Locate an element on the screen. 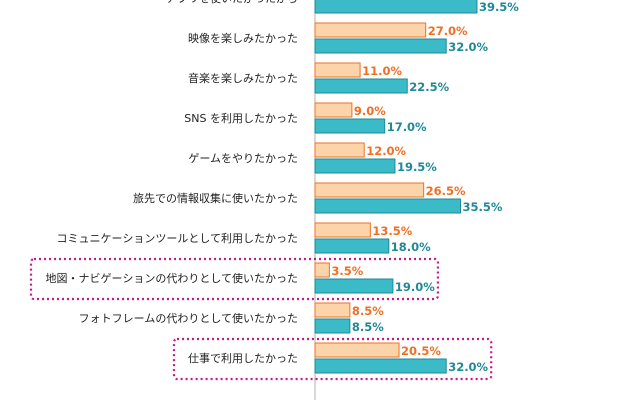 Image resolution: width=640 pixels, height=400 pixels. data-label: 26.5% is located at coordinates (446, 191).